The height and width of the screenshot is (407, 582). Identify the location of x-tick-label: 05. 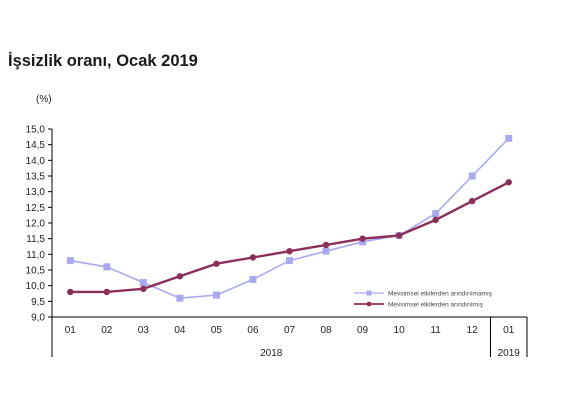
(217, 330).